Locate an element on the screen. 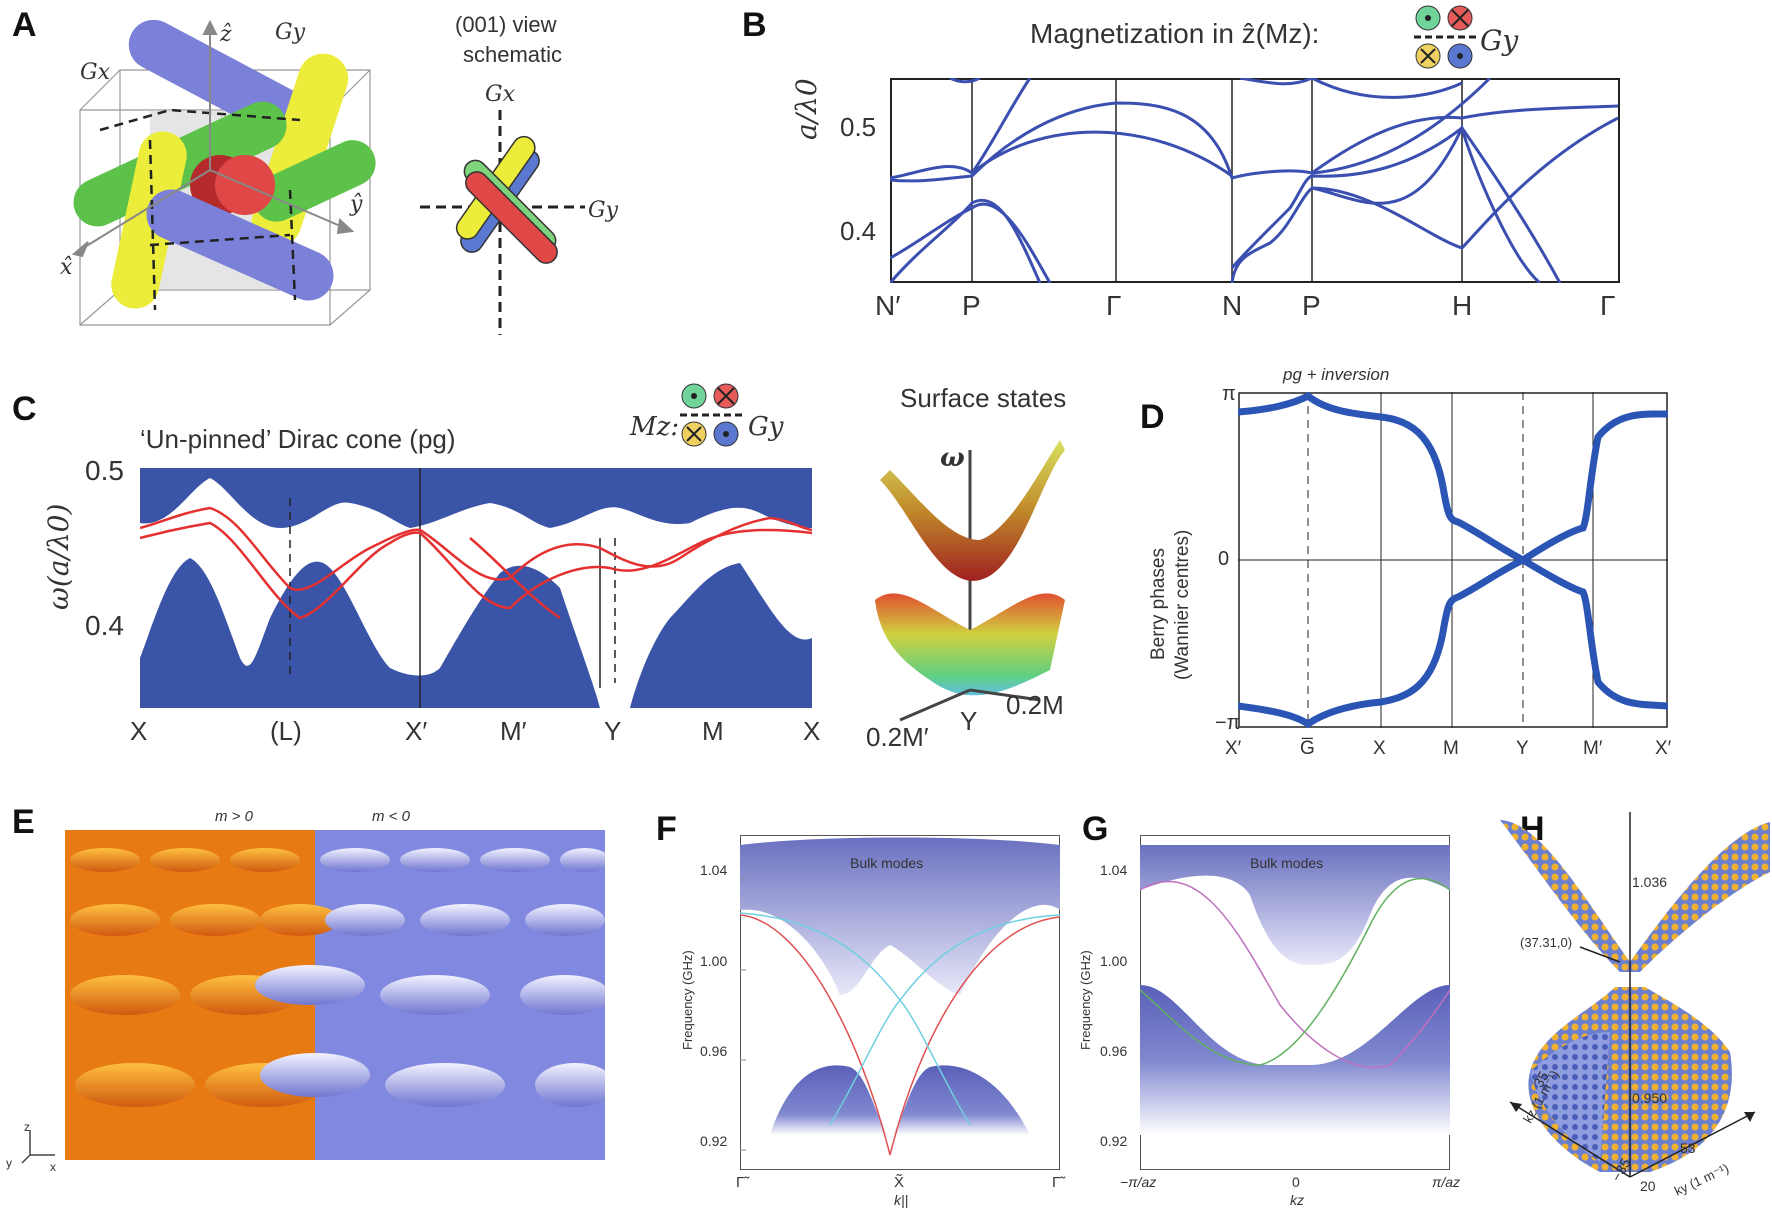 The image size is (1772, 1212). panel-b-ylabel: a/λ0 is located at coordinates (806, 109).